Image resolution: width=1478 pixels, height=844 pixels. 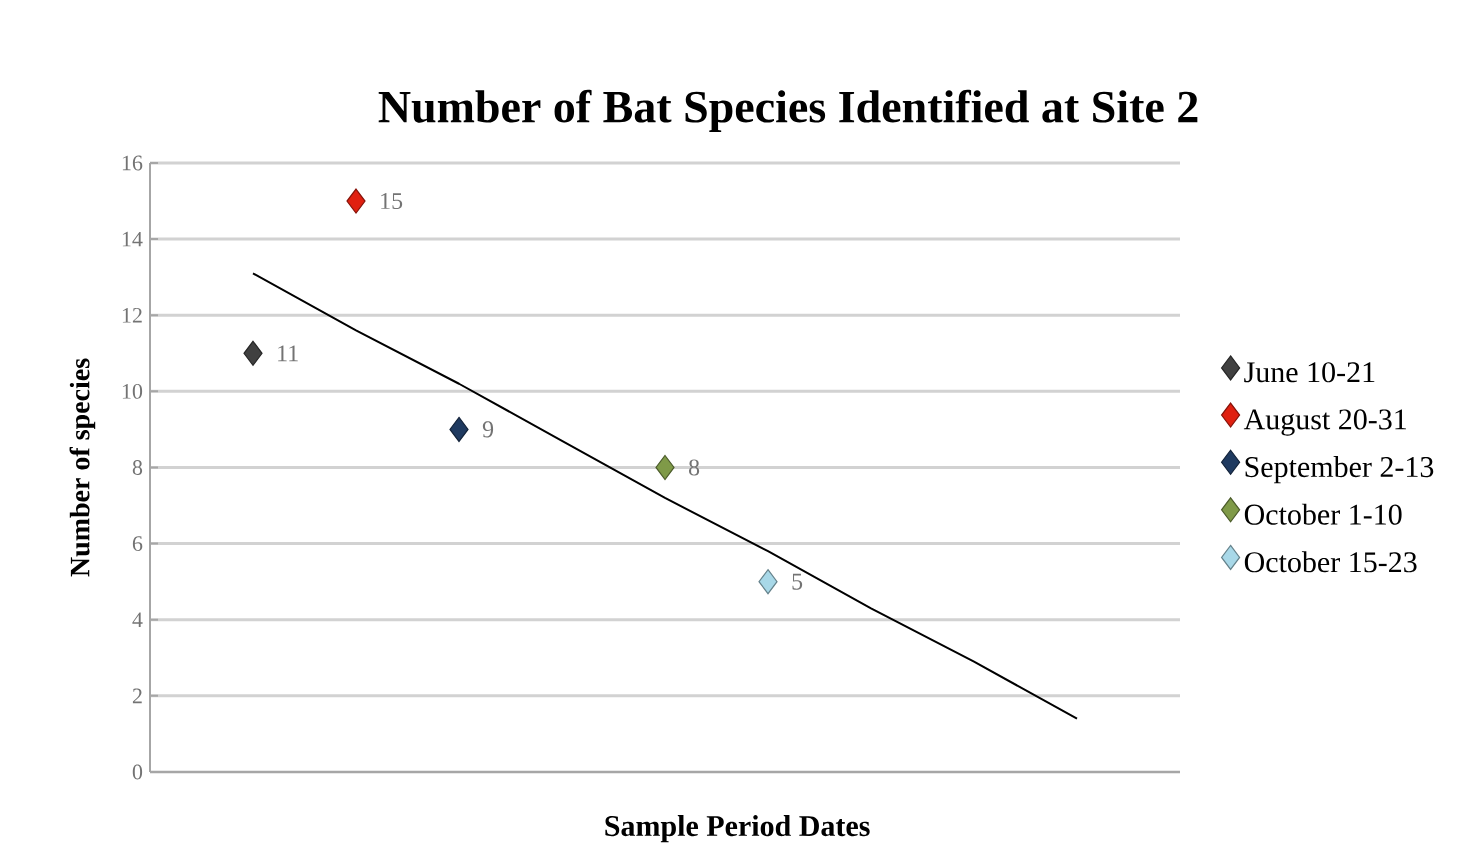 What do you see at coordinates (1339, 470) in the screenshot?
I see `legend-label: September 2-13` at bounding box center [1339, 470].